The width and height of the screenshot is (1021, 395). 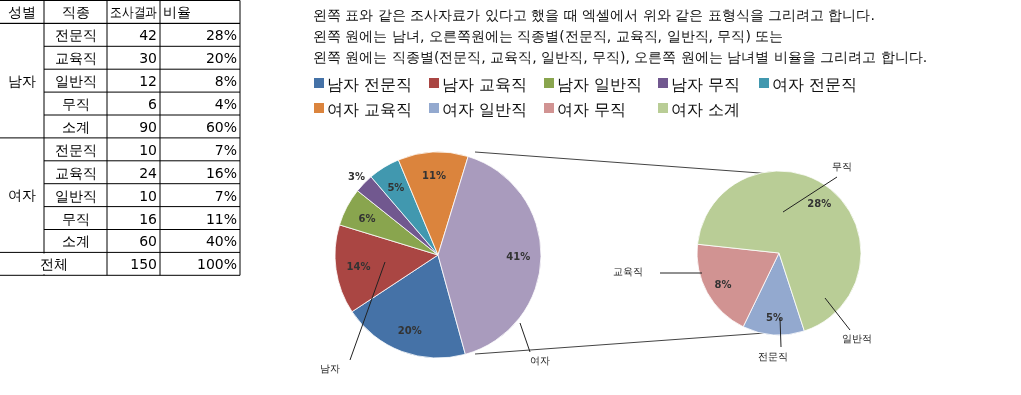 I want to click on text: 100%, so click(x=216, y=264).